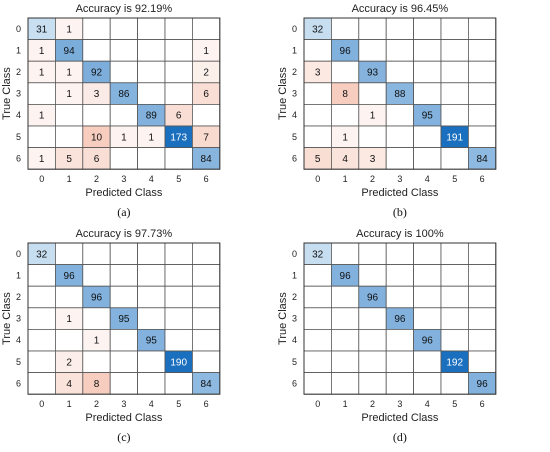  Describe the element at coordinates (42, 254) in the screenshot. I see `cell-value: 32` at that location.